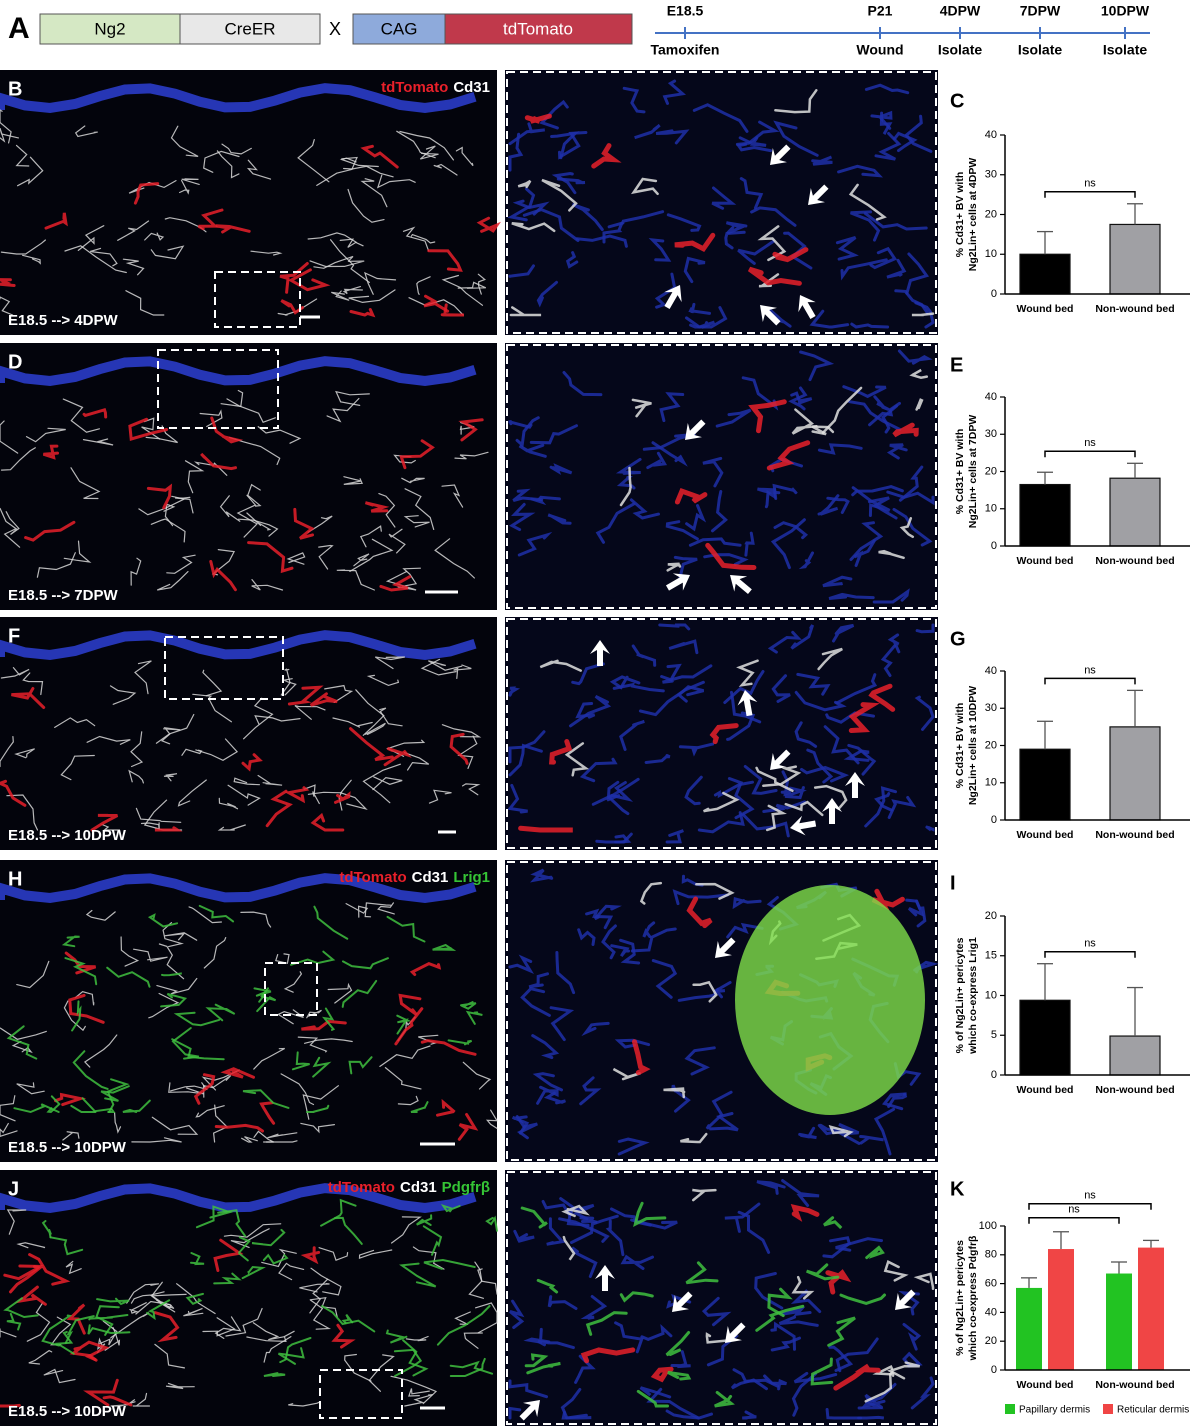 This screenshot has height=1428, width=1200. Describe the element at coordinates (973, 472) in the screenshot. I see `y-axis-title: Ng2Lin+ cells at 7DPW` at that location.